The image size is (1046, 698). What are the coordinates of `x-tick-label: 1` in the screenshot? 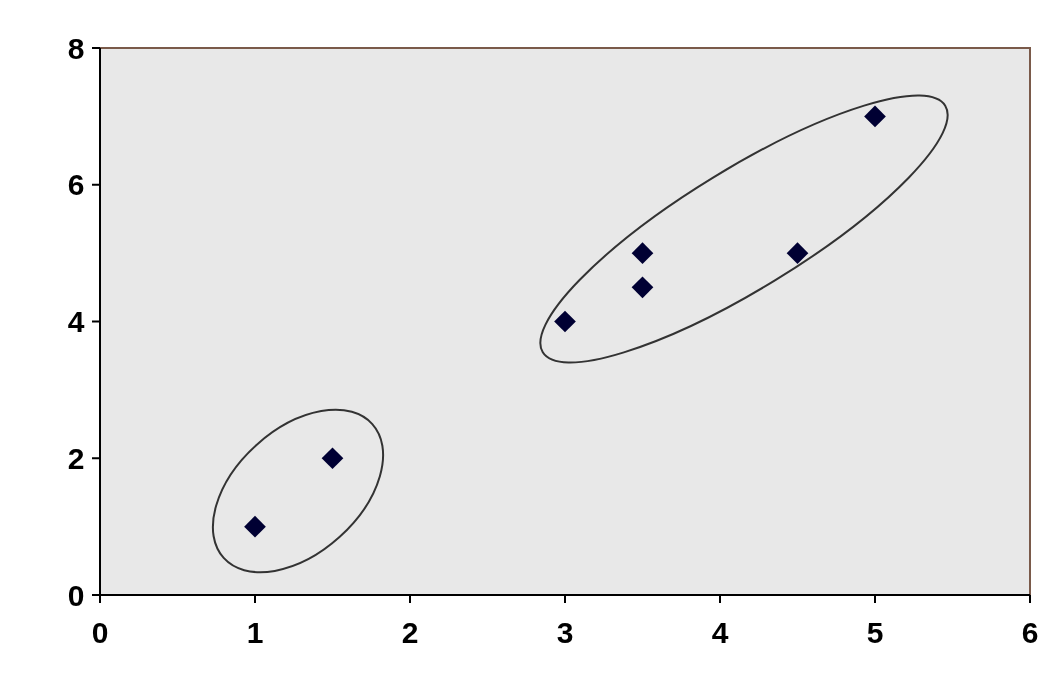 It's located at (255, 632).